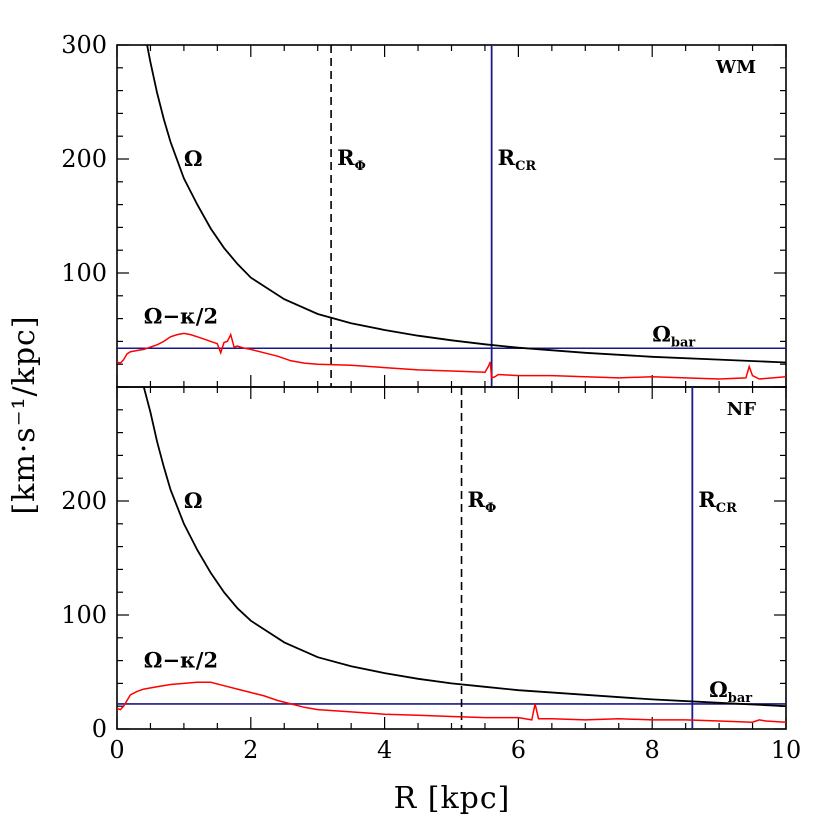 This screenshot has width=830, height=830. What do you see at coordinates (24, 414) in the screenshot?
I see `y-axis-title: [km·s⁻¹/kpc]` at bounding box center [24, 414].